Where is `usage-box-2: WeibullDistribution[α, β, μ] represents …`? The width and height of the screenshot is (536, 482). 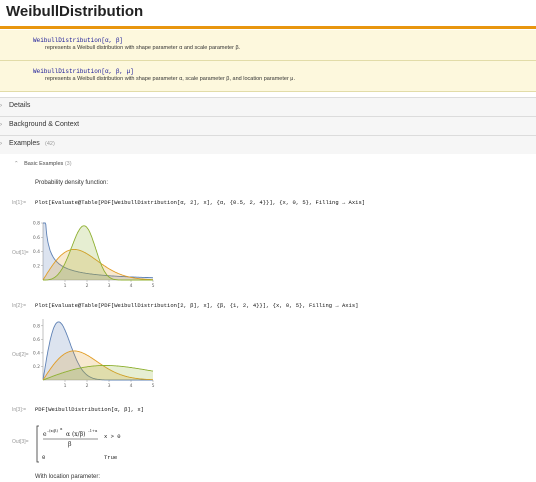 usage-box-2: WeibullDistribution[α, β, μ] represents … is located at coordinates (268, 76).